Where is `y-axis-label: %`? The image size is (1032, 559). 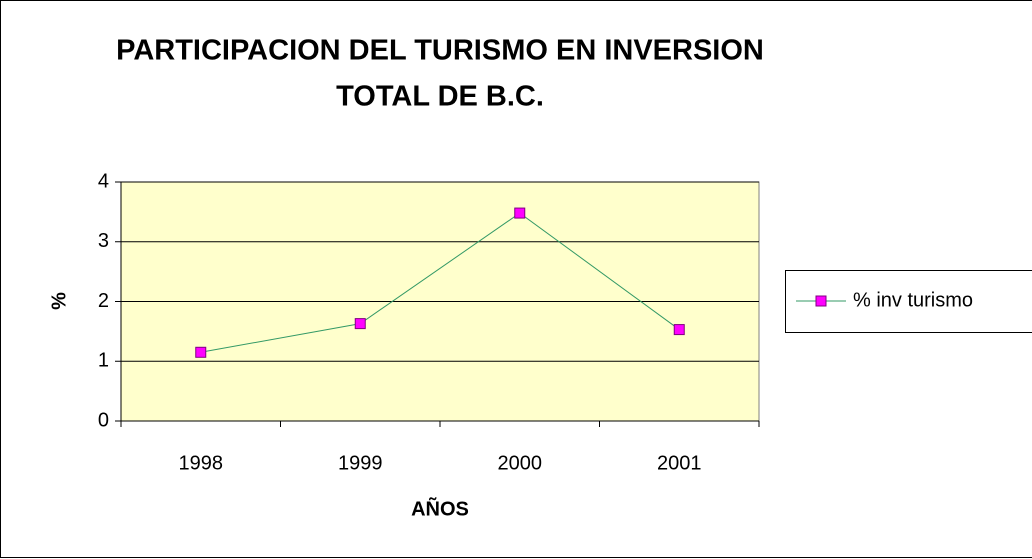 y-axis-label: % is located at coordinates (59, 301).